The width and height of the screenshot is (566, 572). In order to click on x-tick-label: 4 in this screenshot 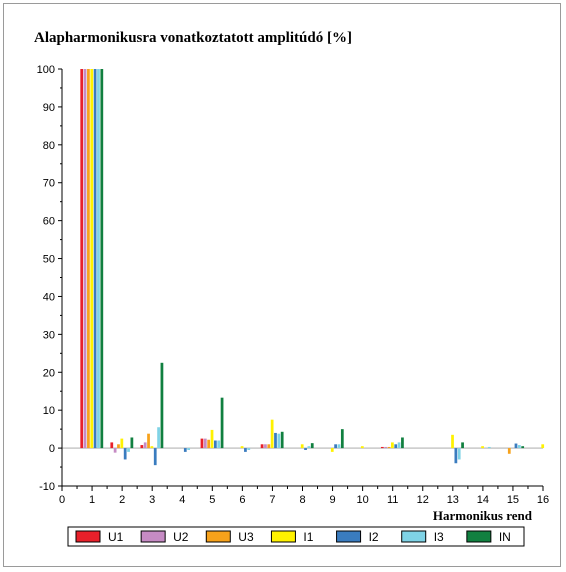, I will do `click(182, 500)`.